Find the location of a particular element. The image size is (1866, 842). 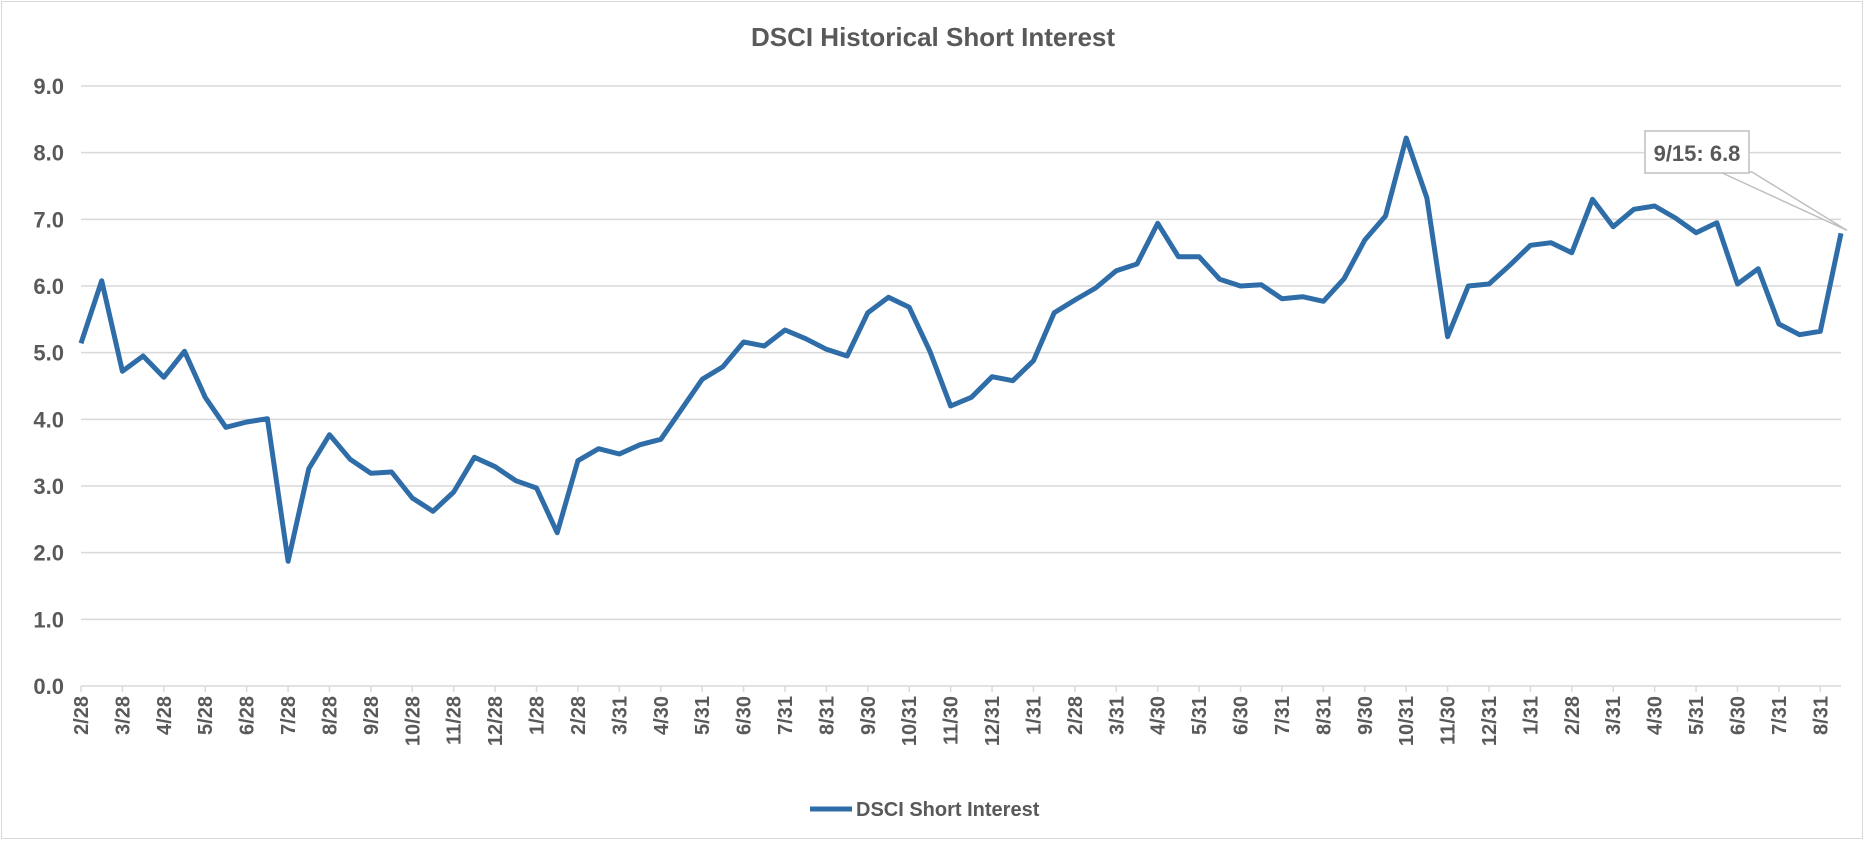

y-tick-label: 9.0 is located at coordinates (48, 86).